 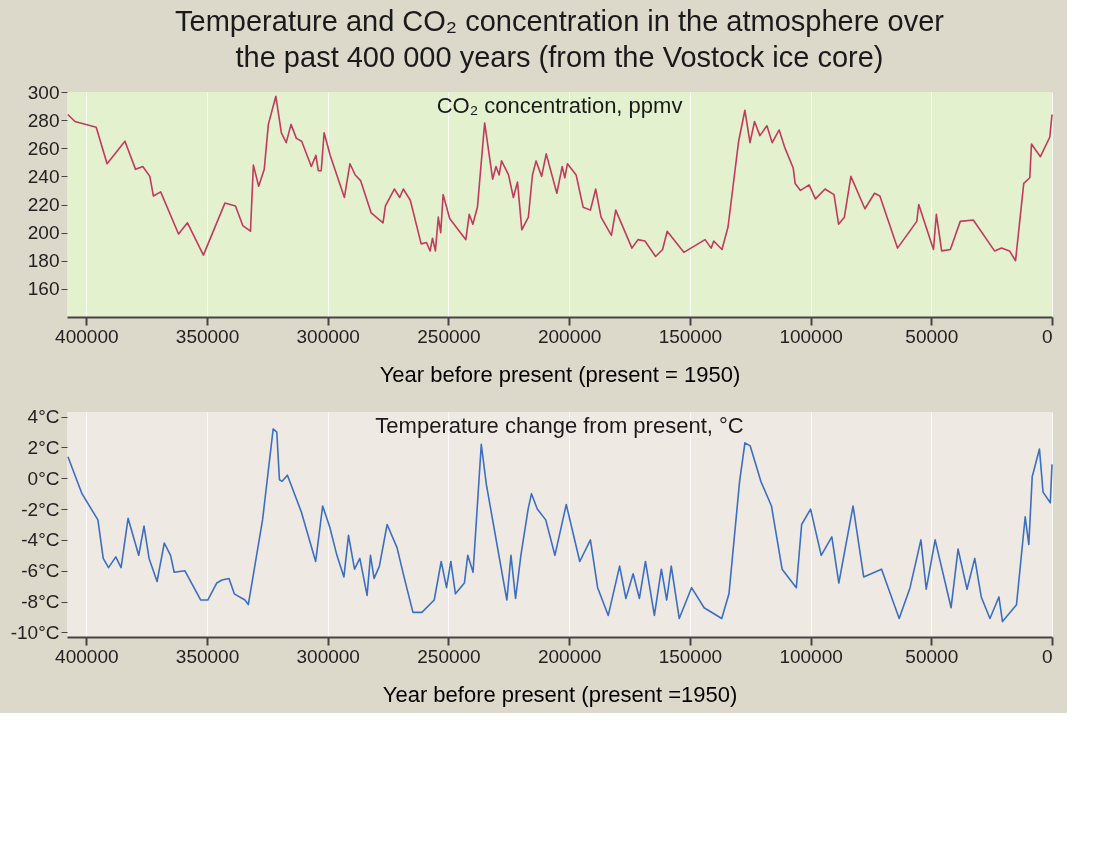 What do you see at coordinates (559, 425) in the screenshot?
I see `annotation: Temperature change from present, °C` at bounding box center [559, 425].